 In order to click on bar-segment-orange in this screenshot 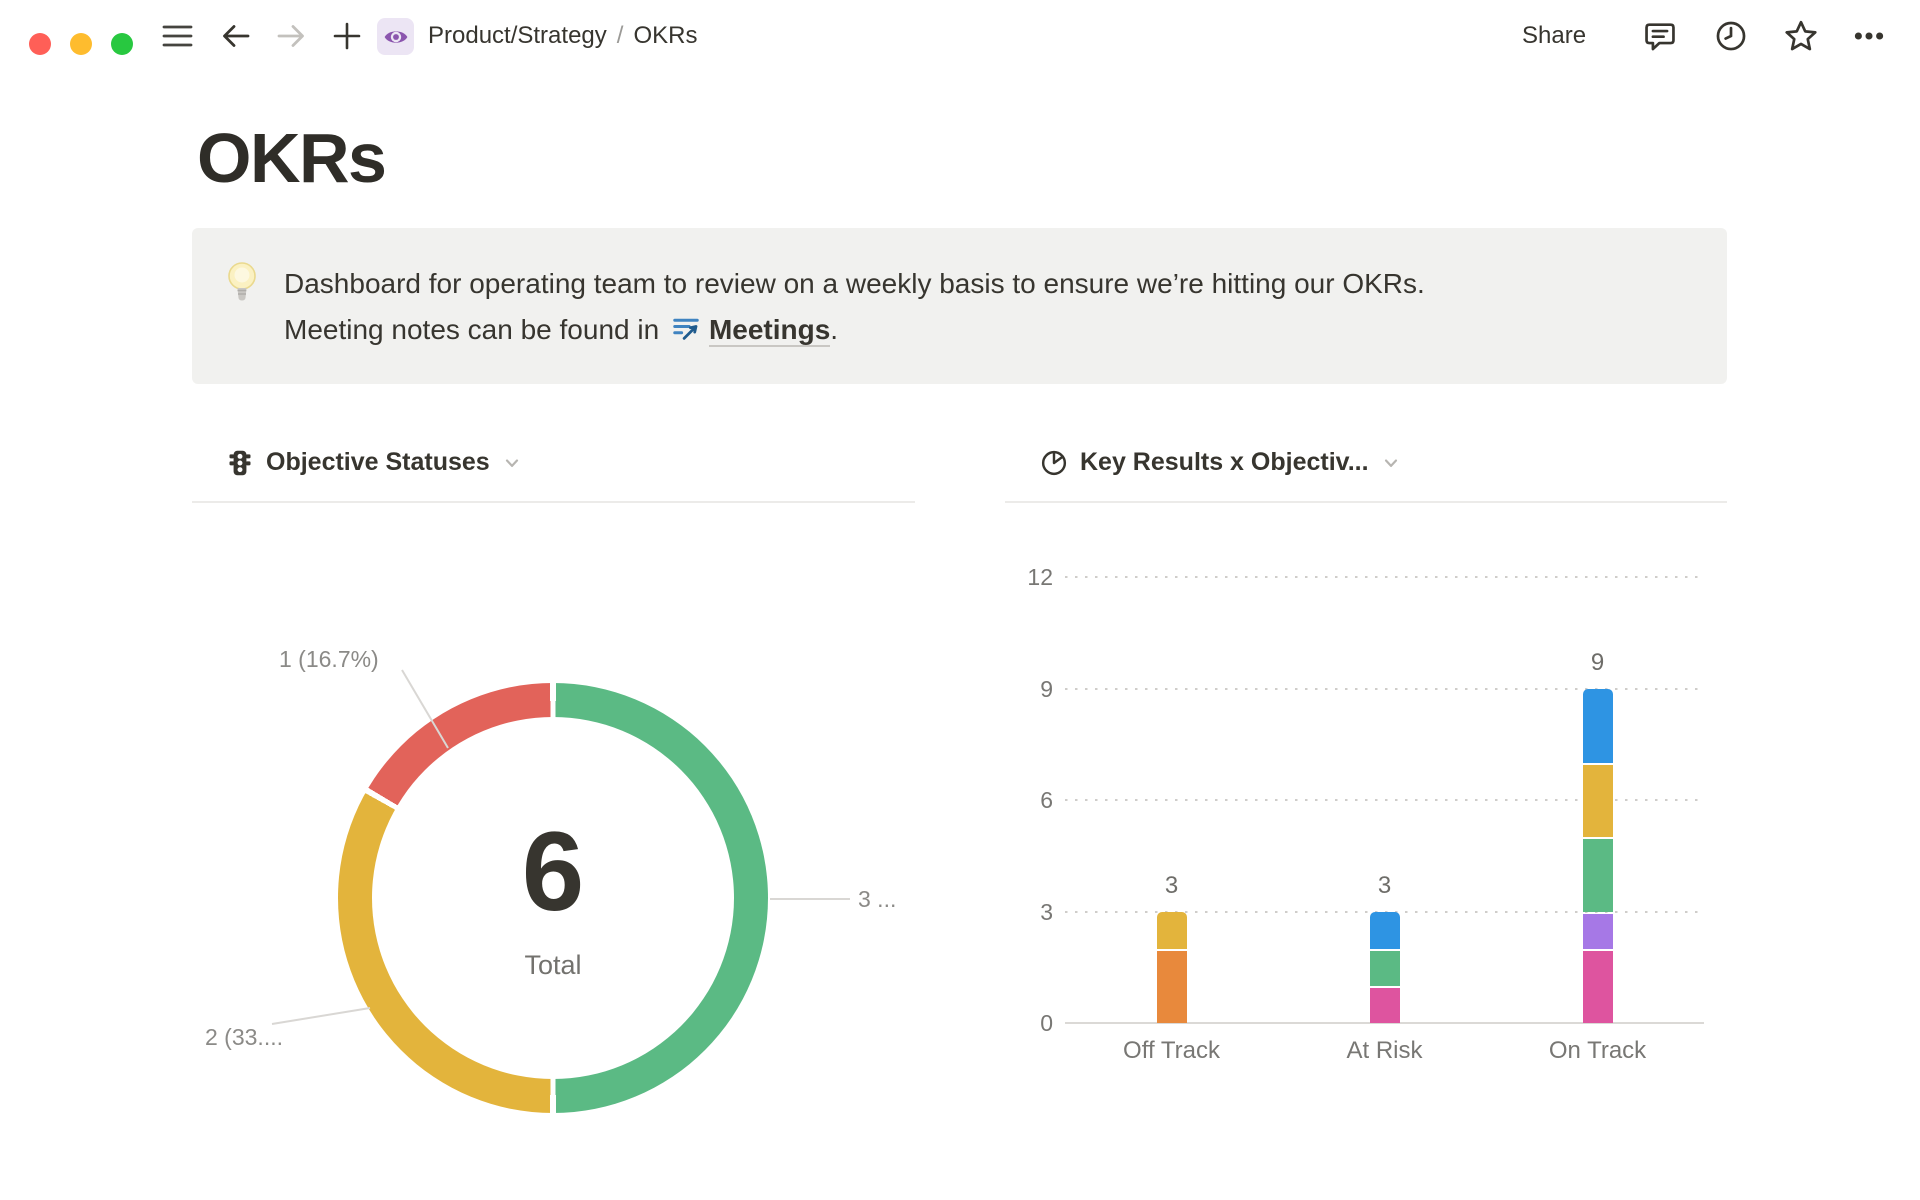, I will do `click(1171, 986)`.